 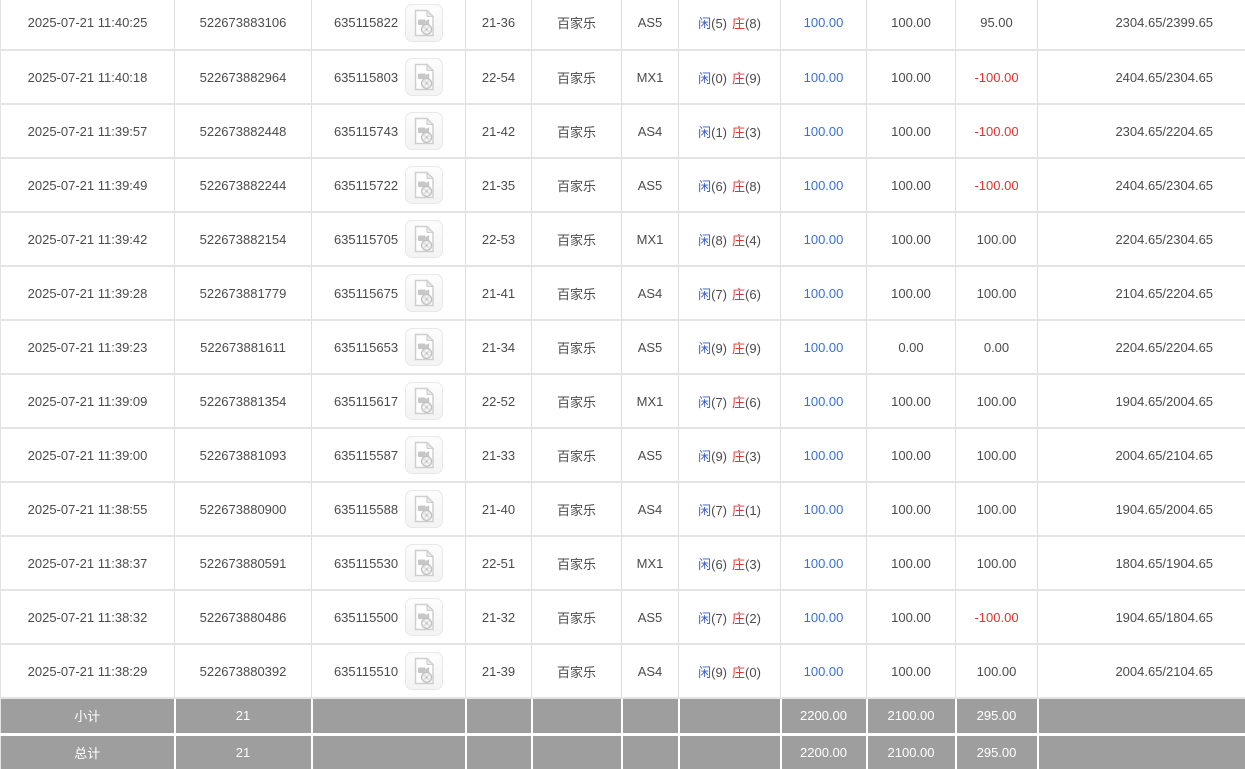 What do you see at coordinates (1141, 617) in the screenshot?
I see `balance: 1904.65/1804.65` at bounding box center [1141, 617].